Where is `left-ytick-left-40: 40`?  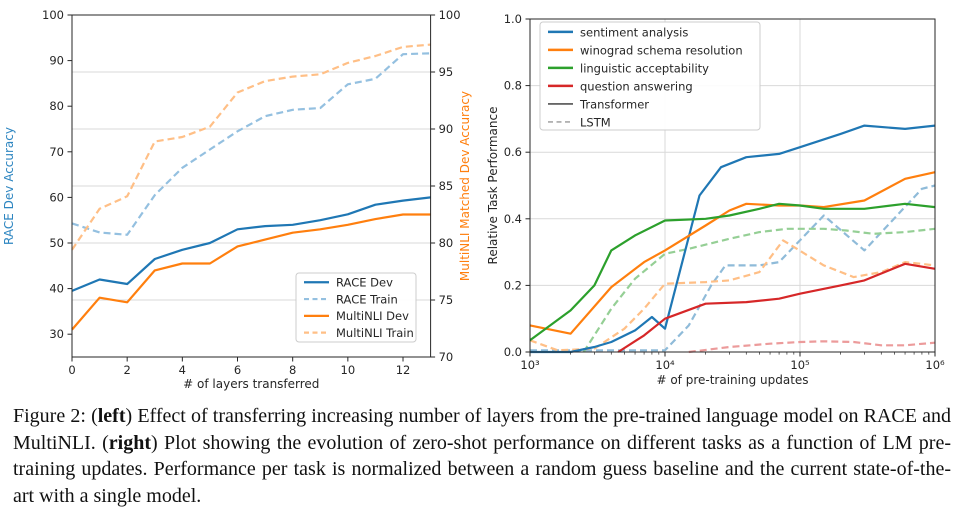
left-ytick-left-40: 40 is located at coordinates (56, 289).